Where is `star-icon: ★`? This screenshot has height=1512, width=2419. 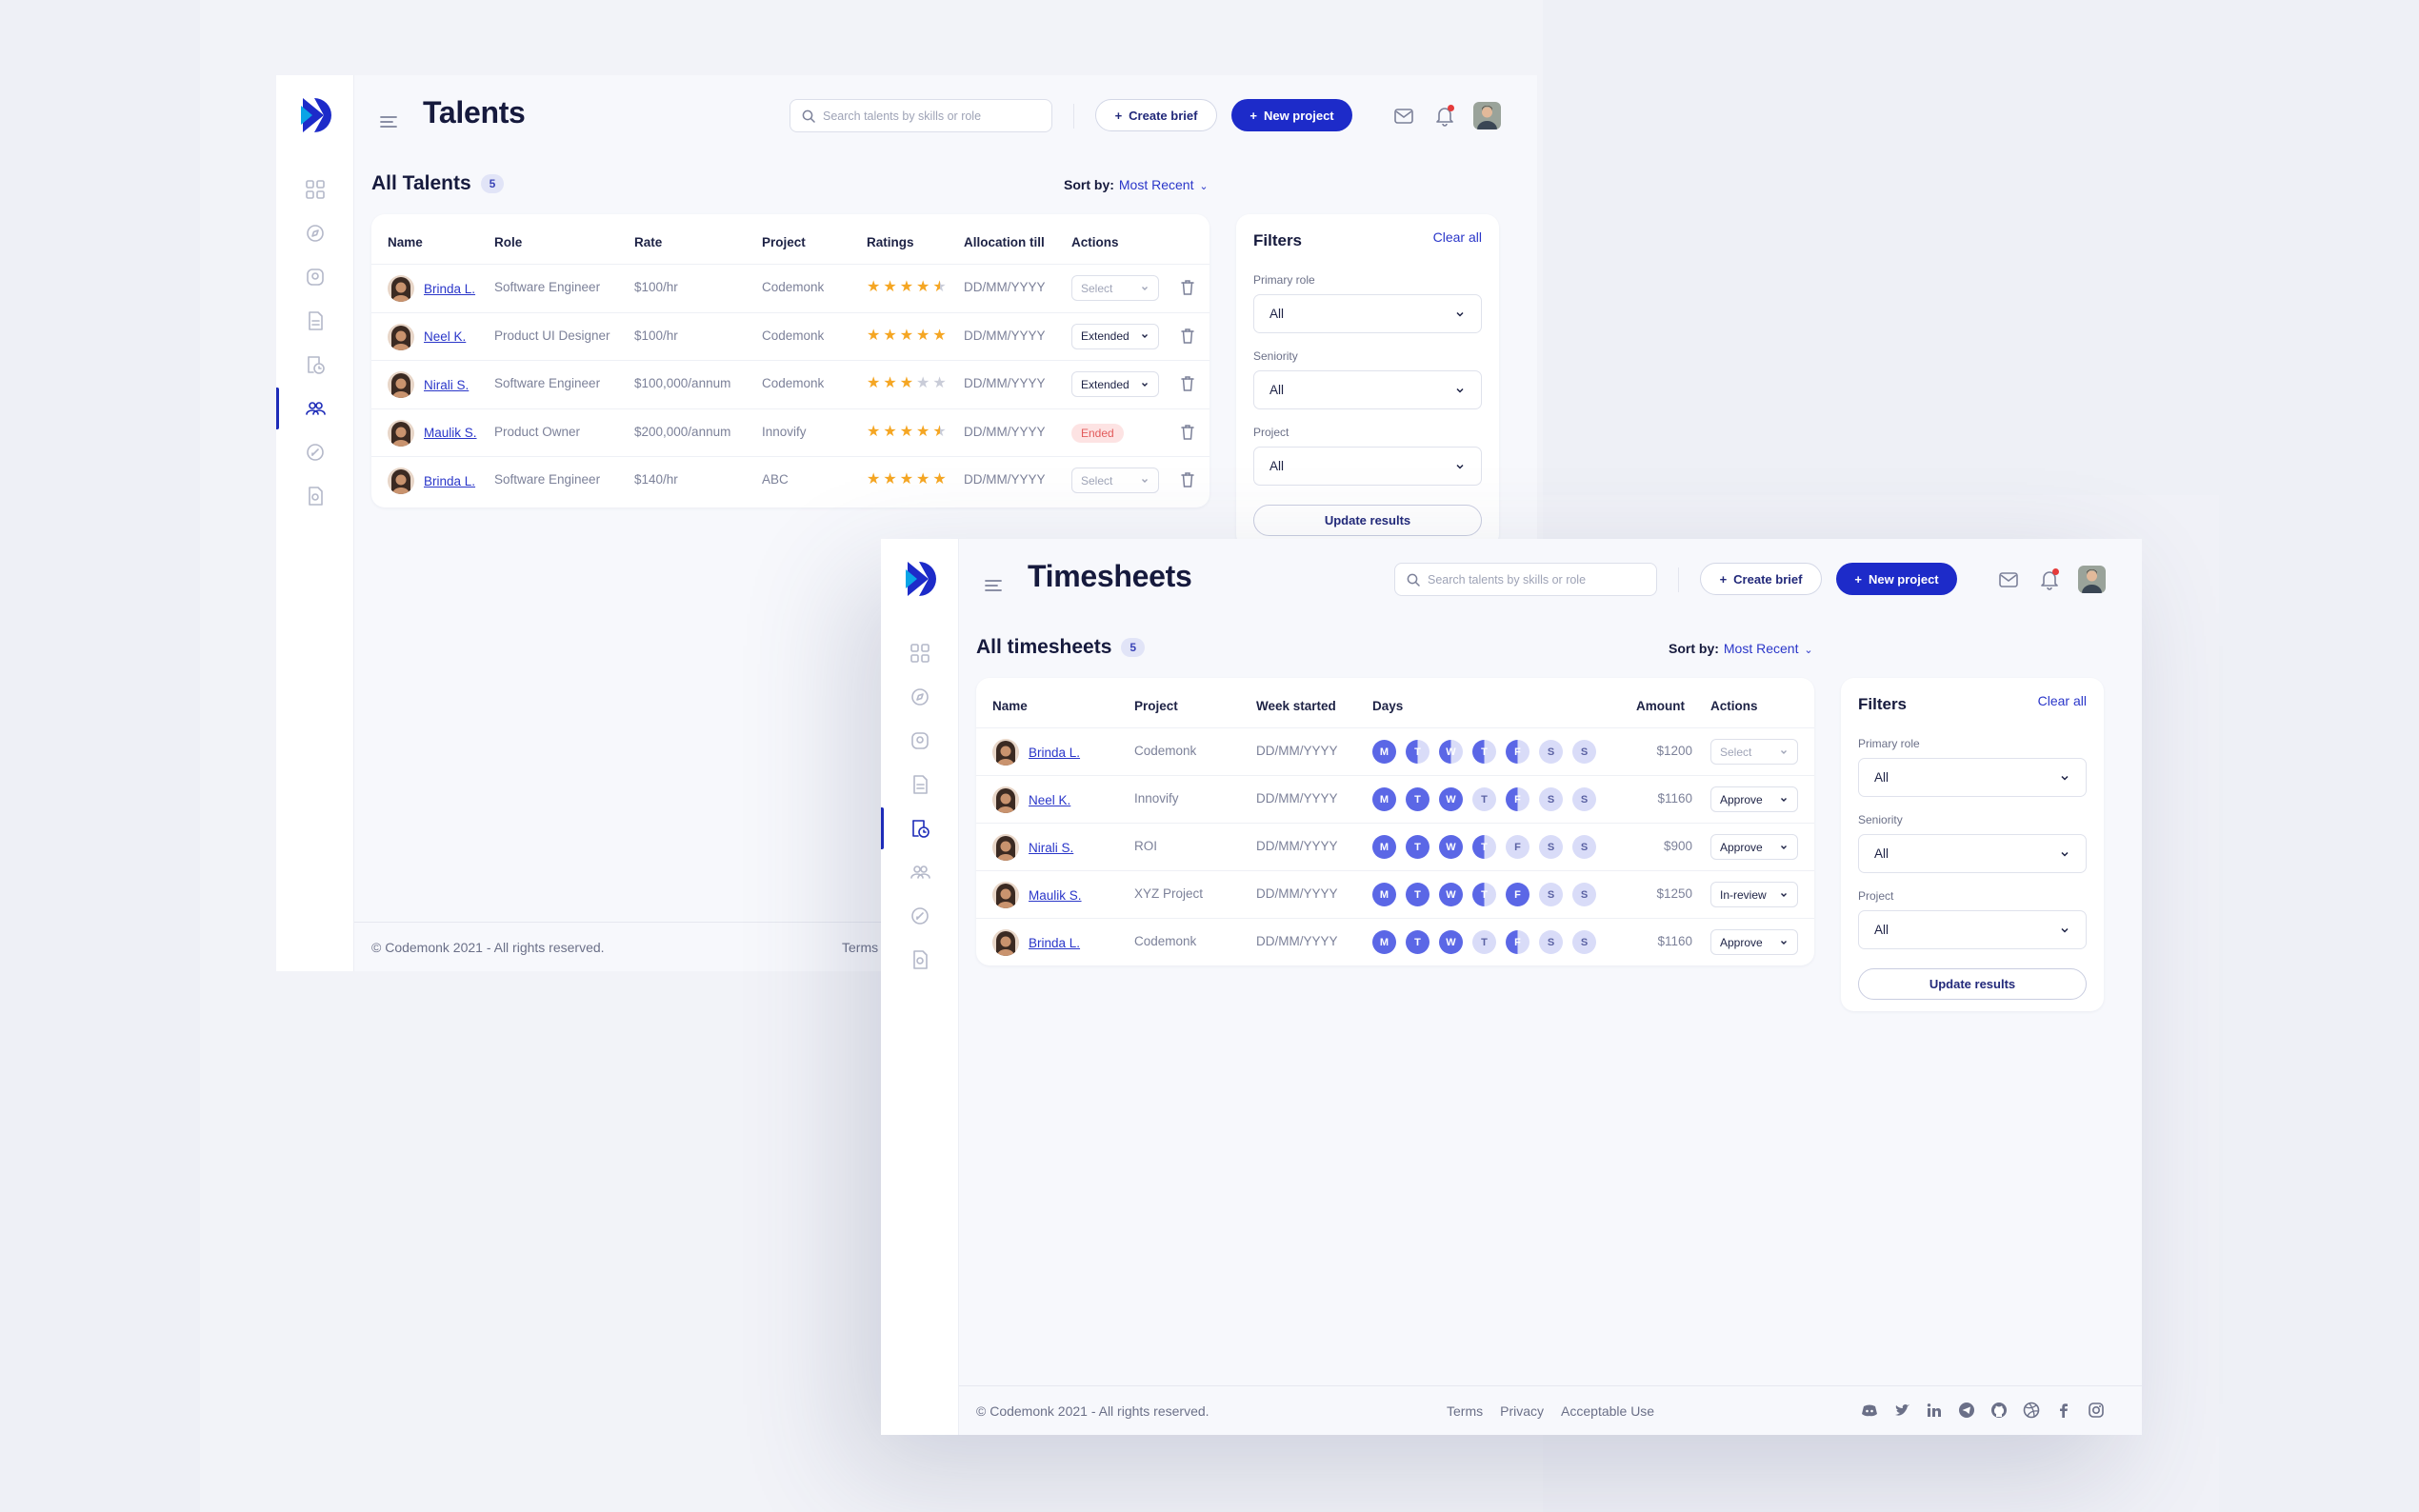 star-icon: ★ is located at coordinates (874, 335).